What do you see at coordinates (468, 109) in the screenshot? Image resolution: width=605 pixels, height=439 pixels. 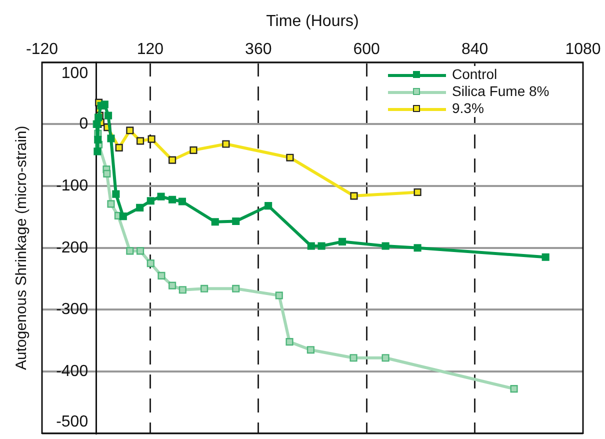 I see `legend-label: 9.3%` at bounding box center [468, 109].